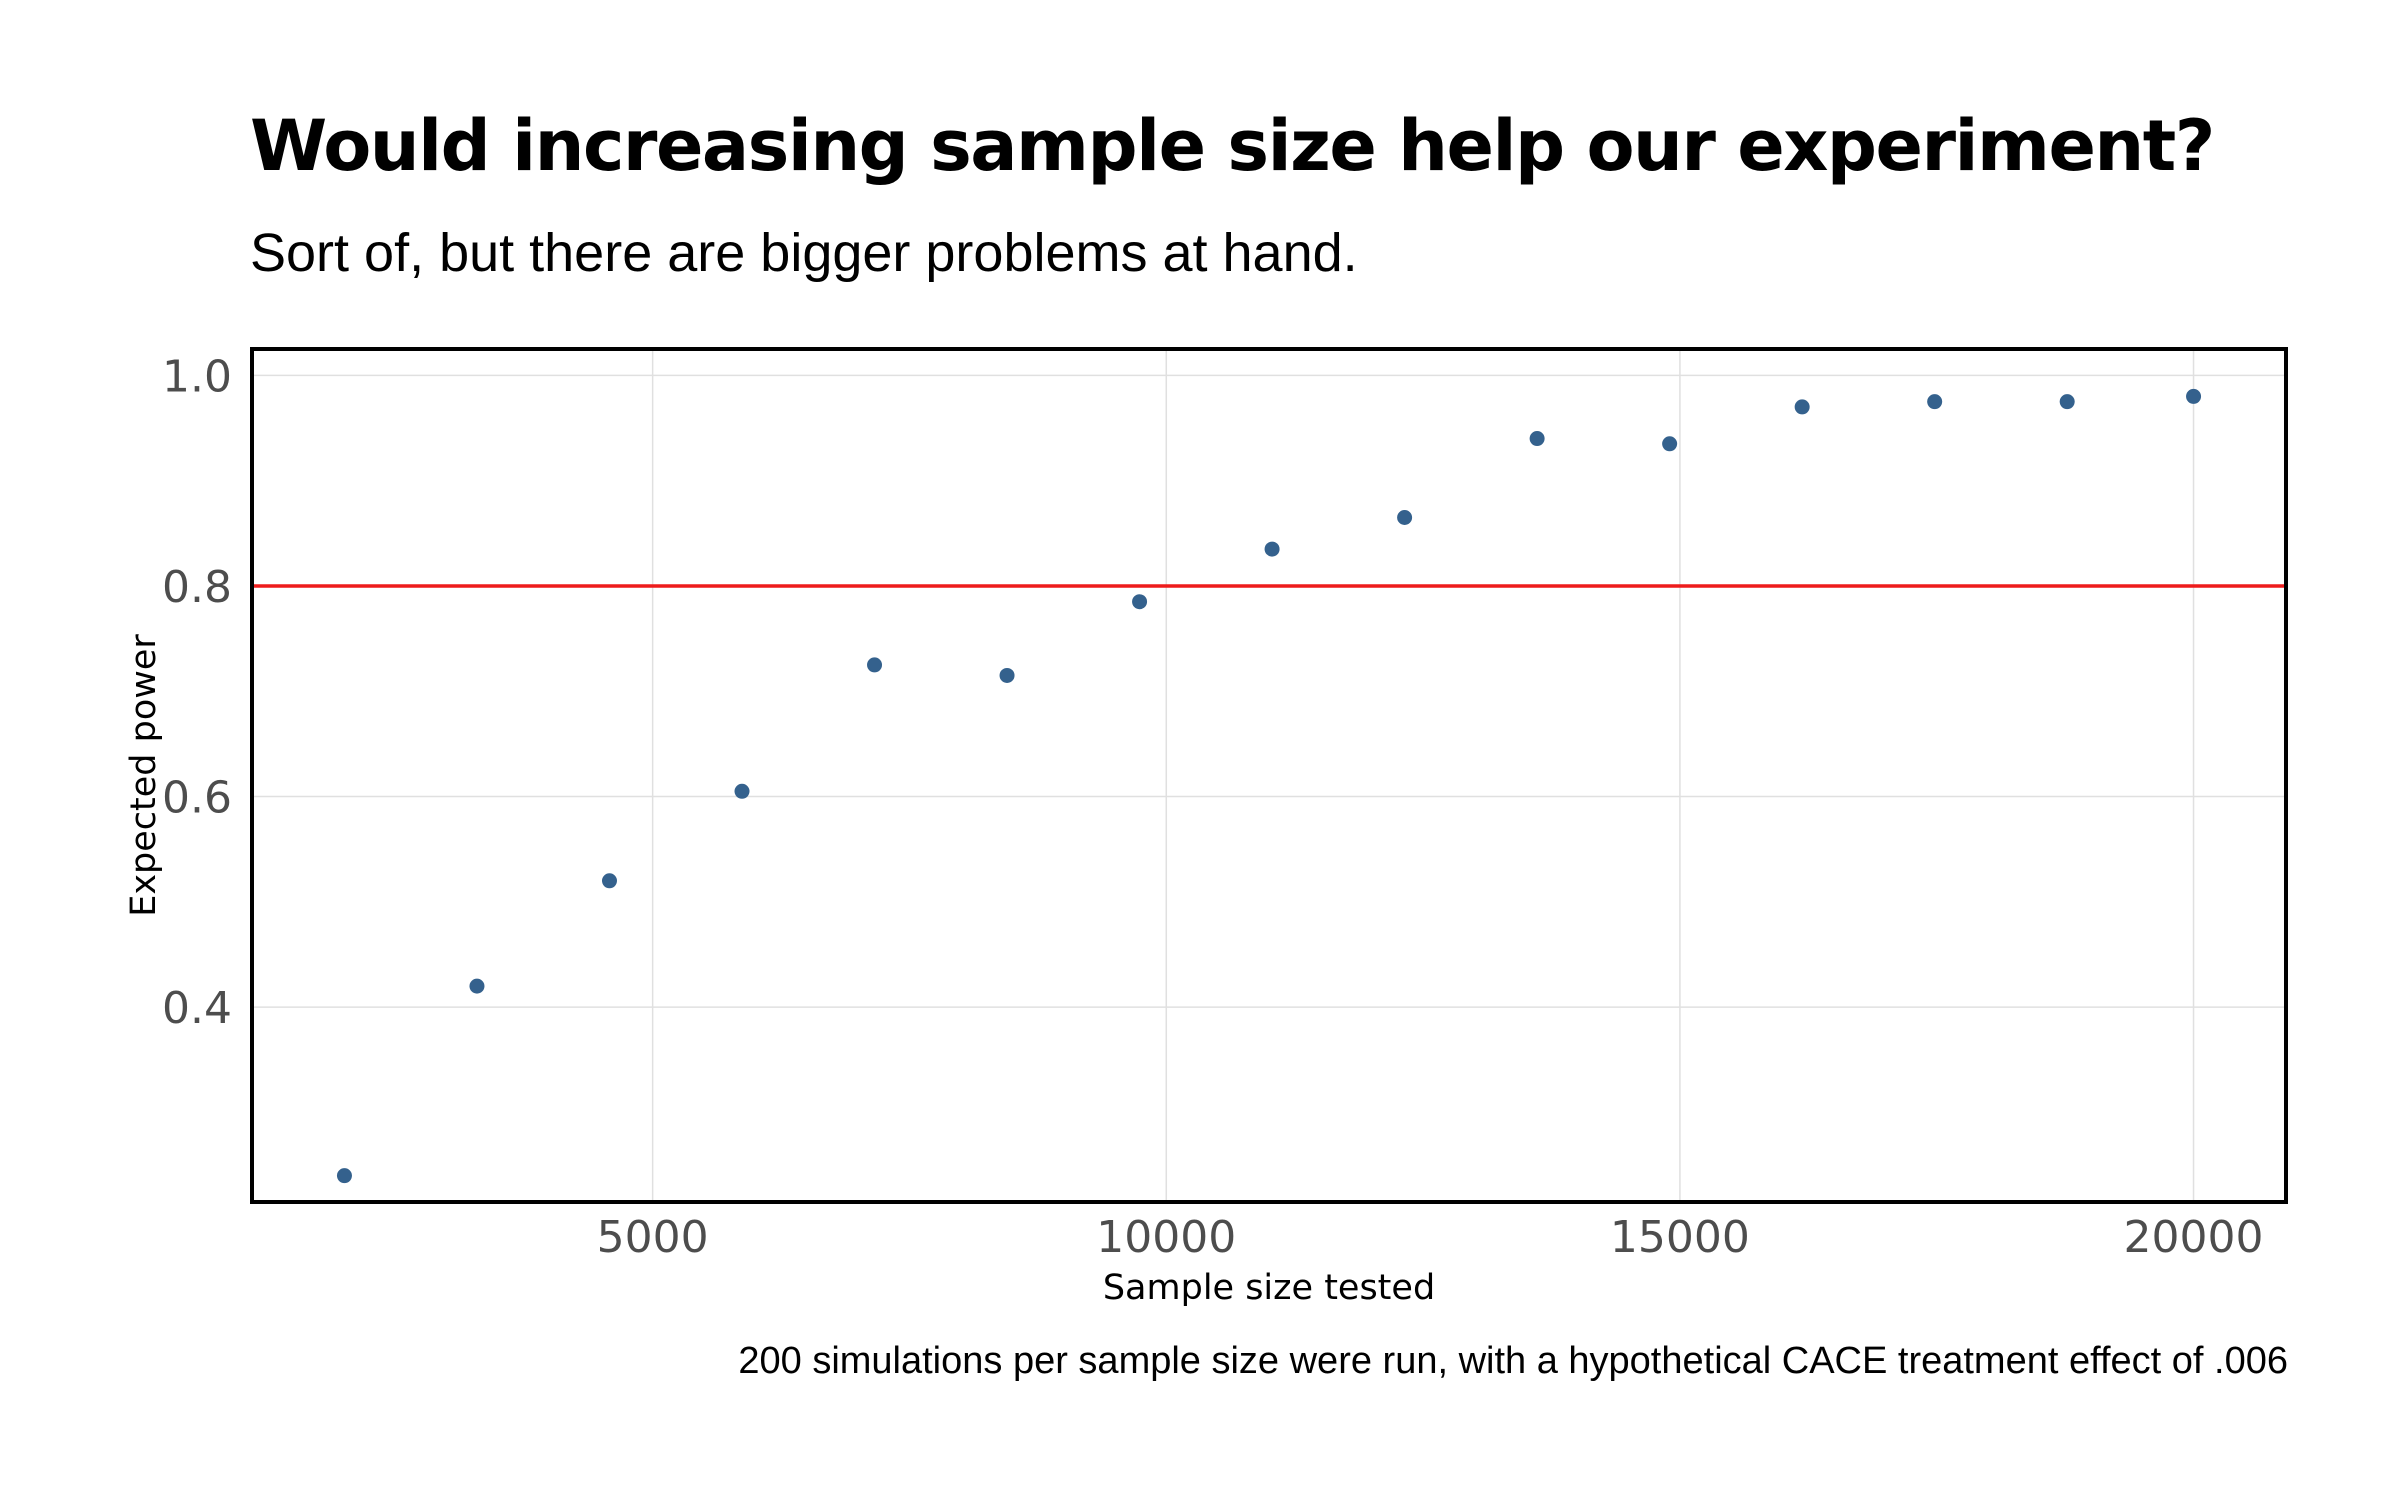 This screenshot has width=2400, height=1500. I want to click on y-tick-labels: 0.4 0.6 0.8 1.0, so click(197, 692).